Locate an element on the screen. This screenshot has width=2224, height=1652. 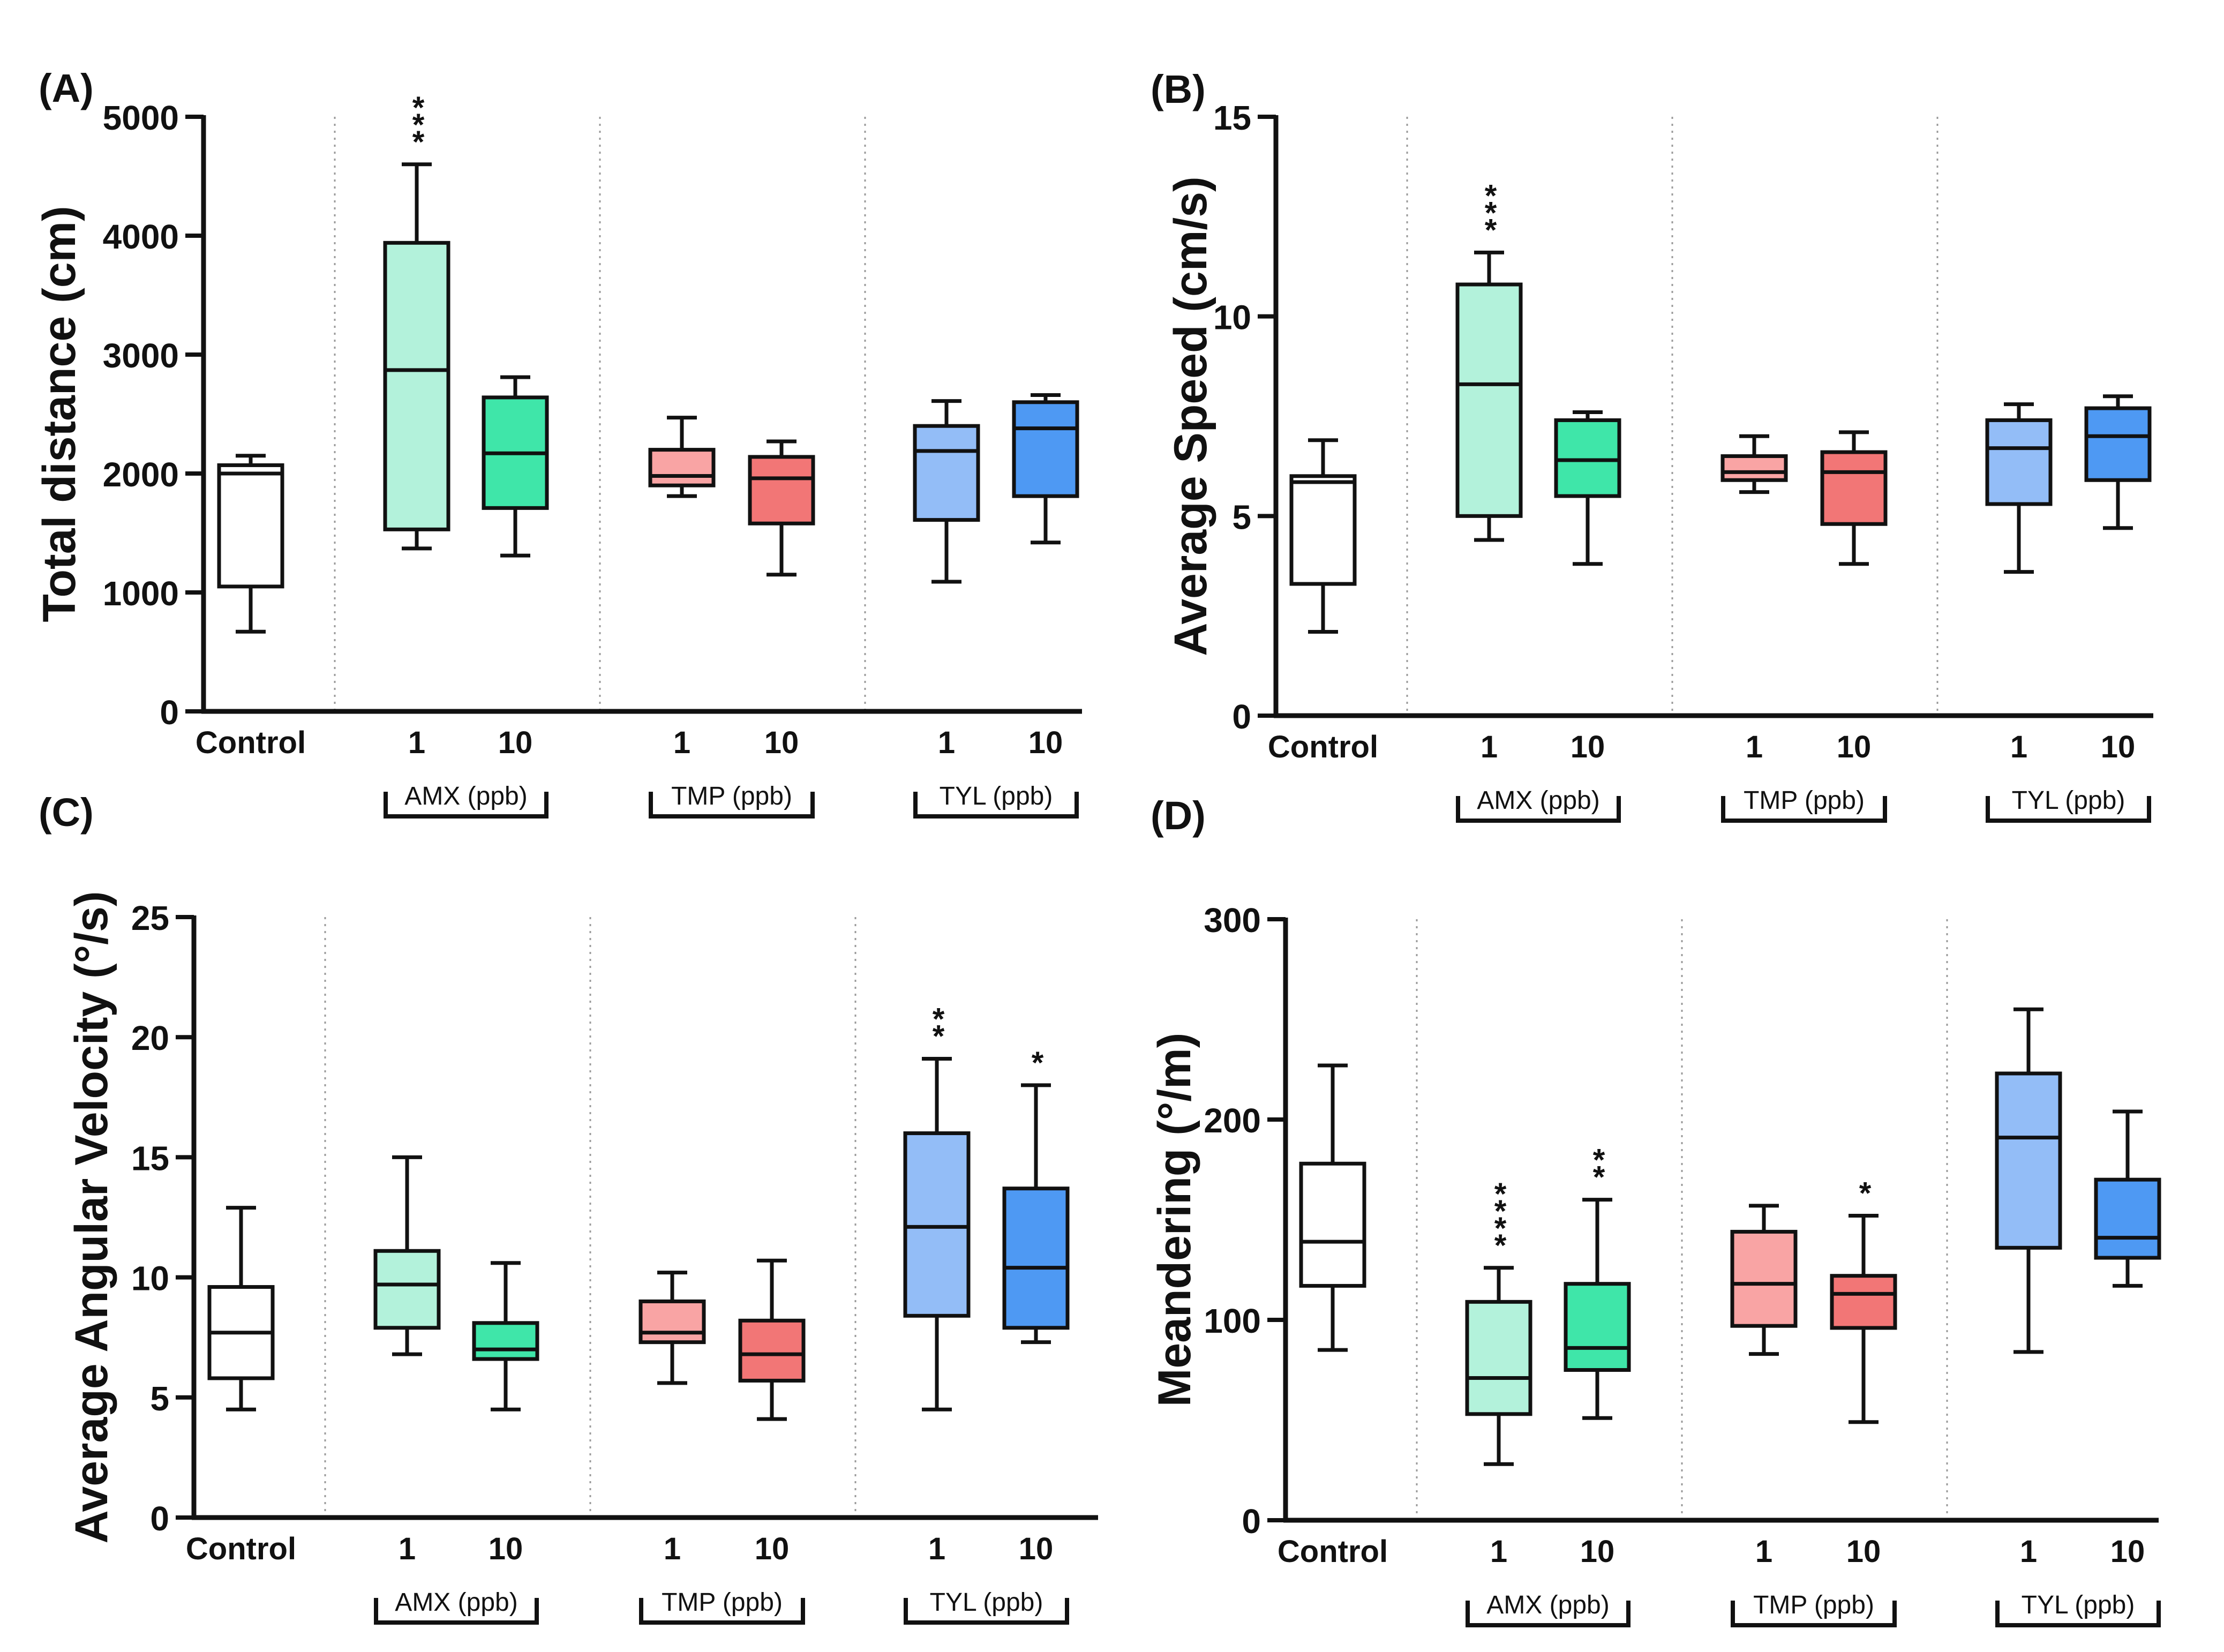
significance-marker: **** is located at coordinates (1500, 1220).